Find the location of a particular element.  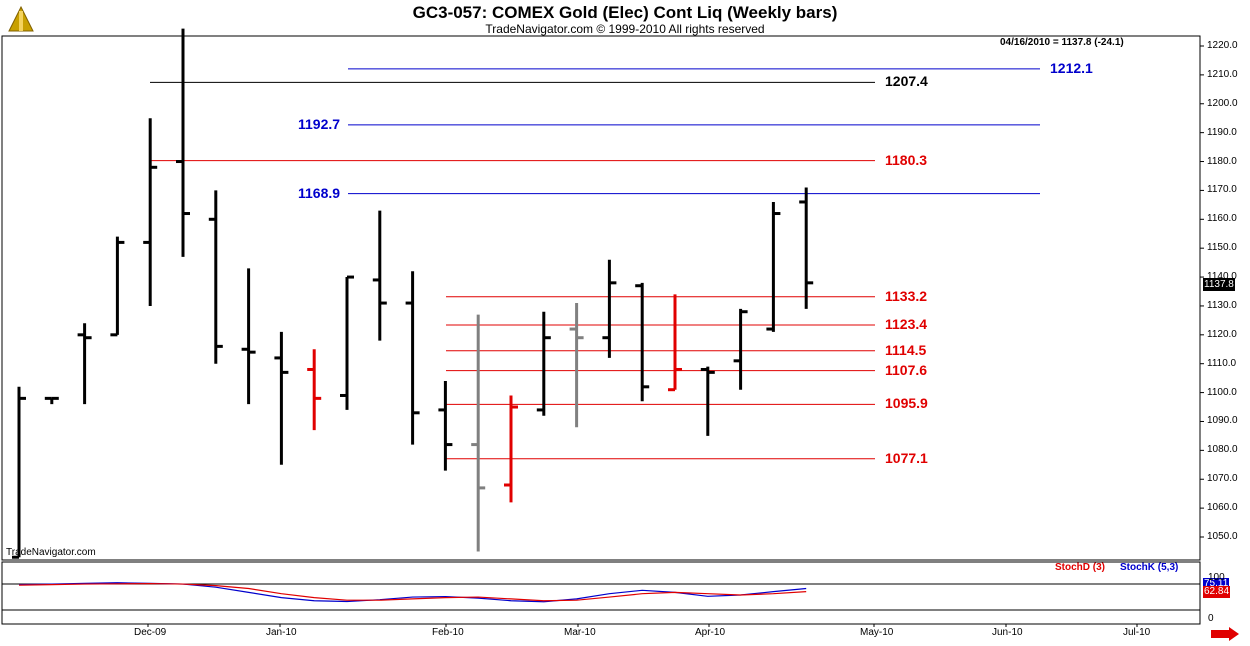

y-tick-label: 1070.0 is located at coordinates (1222, 479).